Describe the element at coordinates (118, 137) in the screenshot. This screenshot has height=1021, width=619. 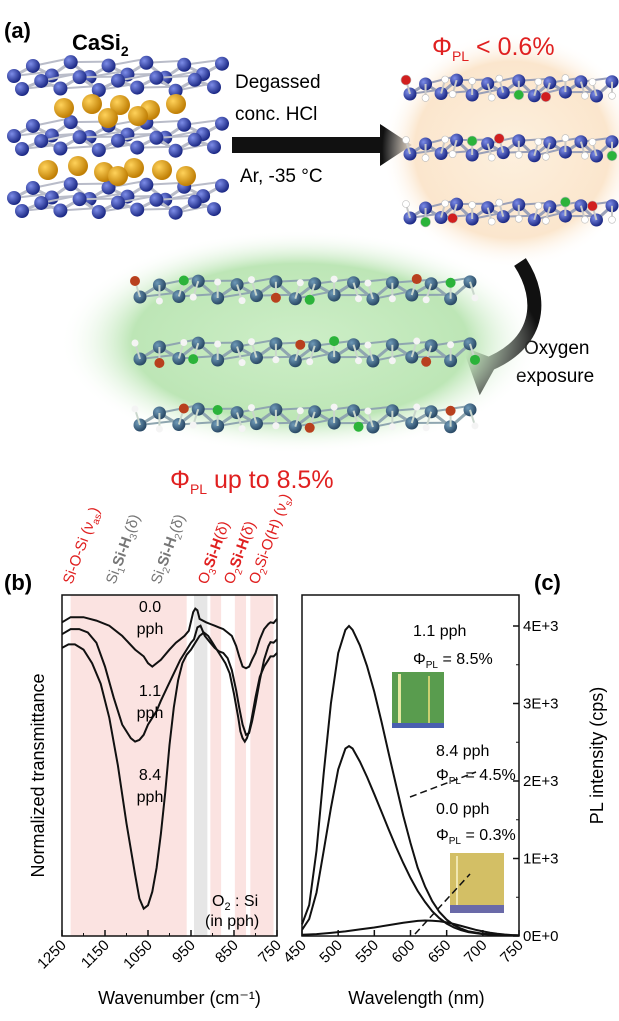
I see `casi2-crystal-structure` at that location.